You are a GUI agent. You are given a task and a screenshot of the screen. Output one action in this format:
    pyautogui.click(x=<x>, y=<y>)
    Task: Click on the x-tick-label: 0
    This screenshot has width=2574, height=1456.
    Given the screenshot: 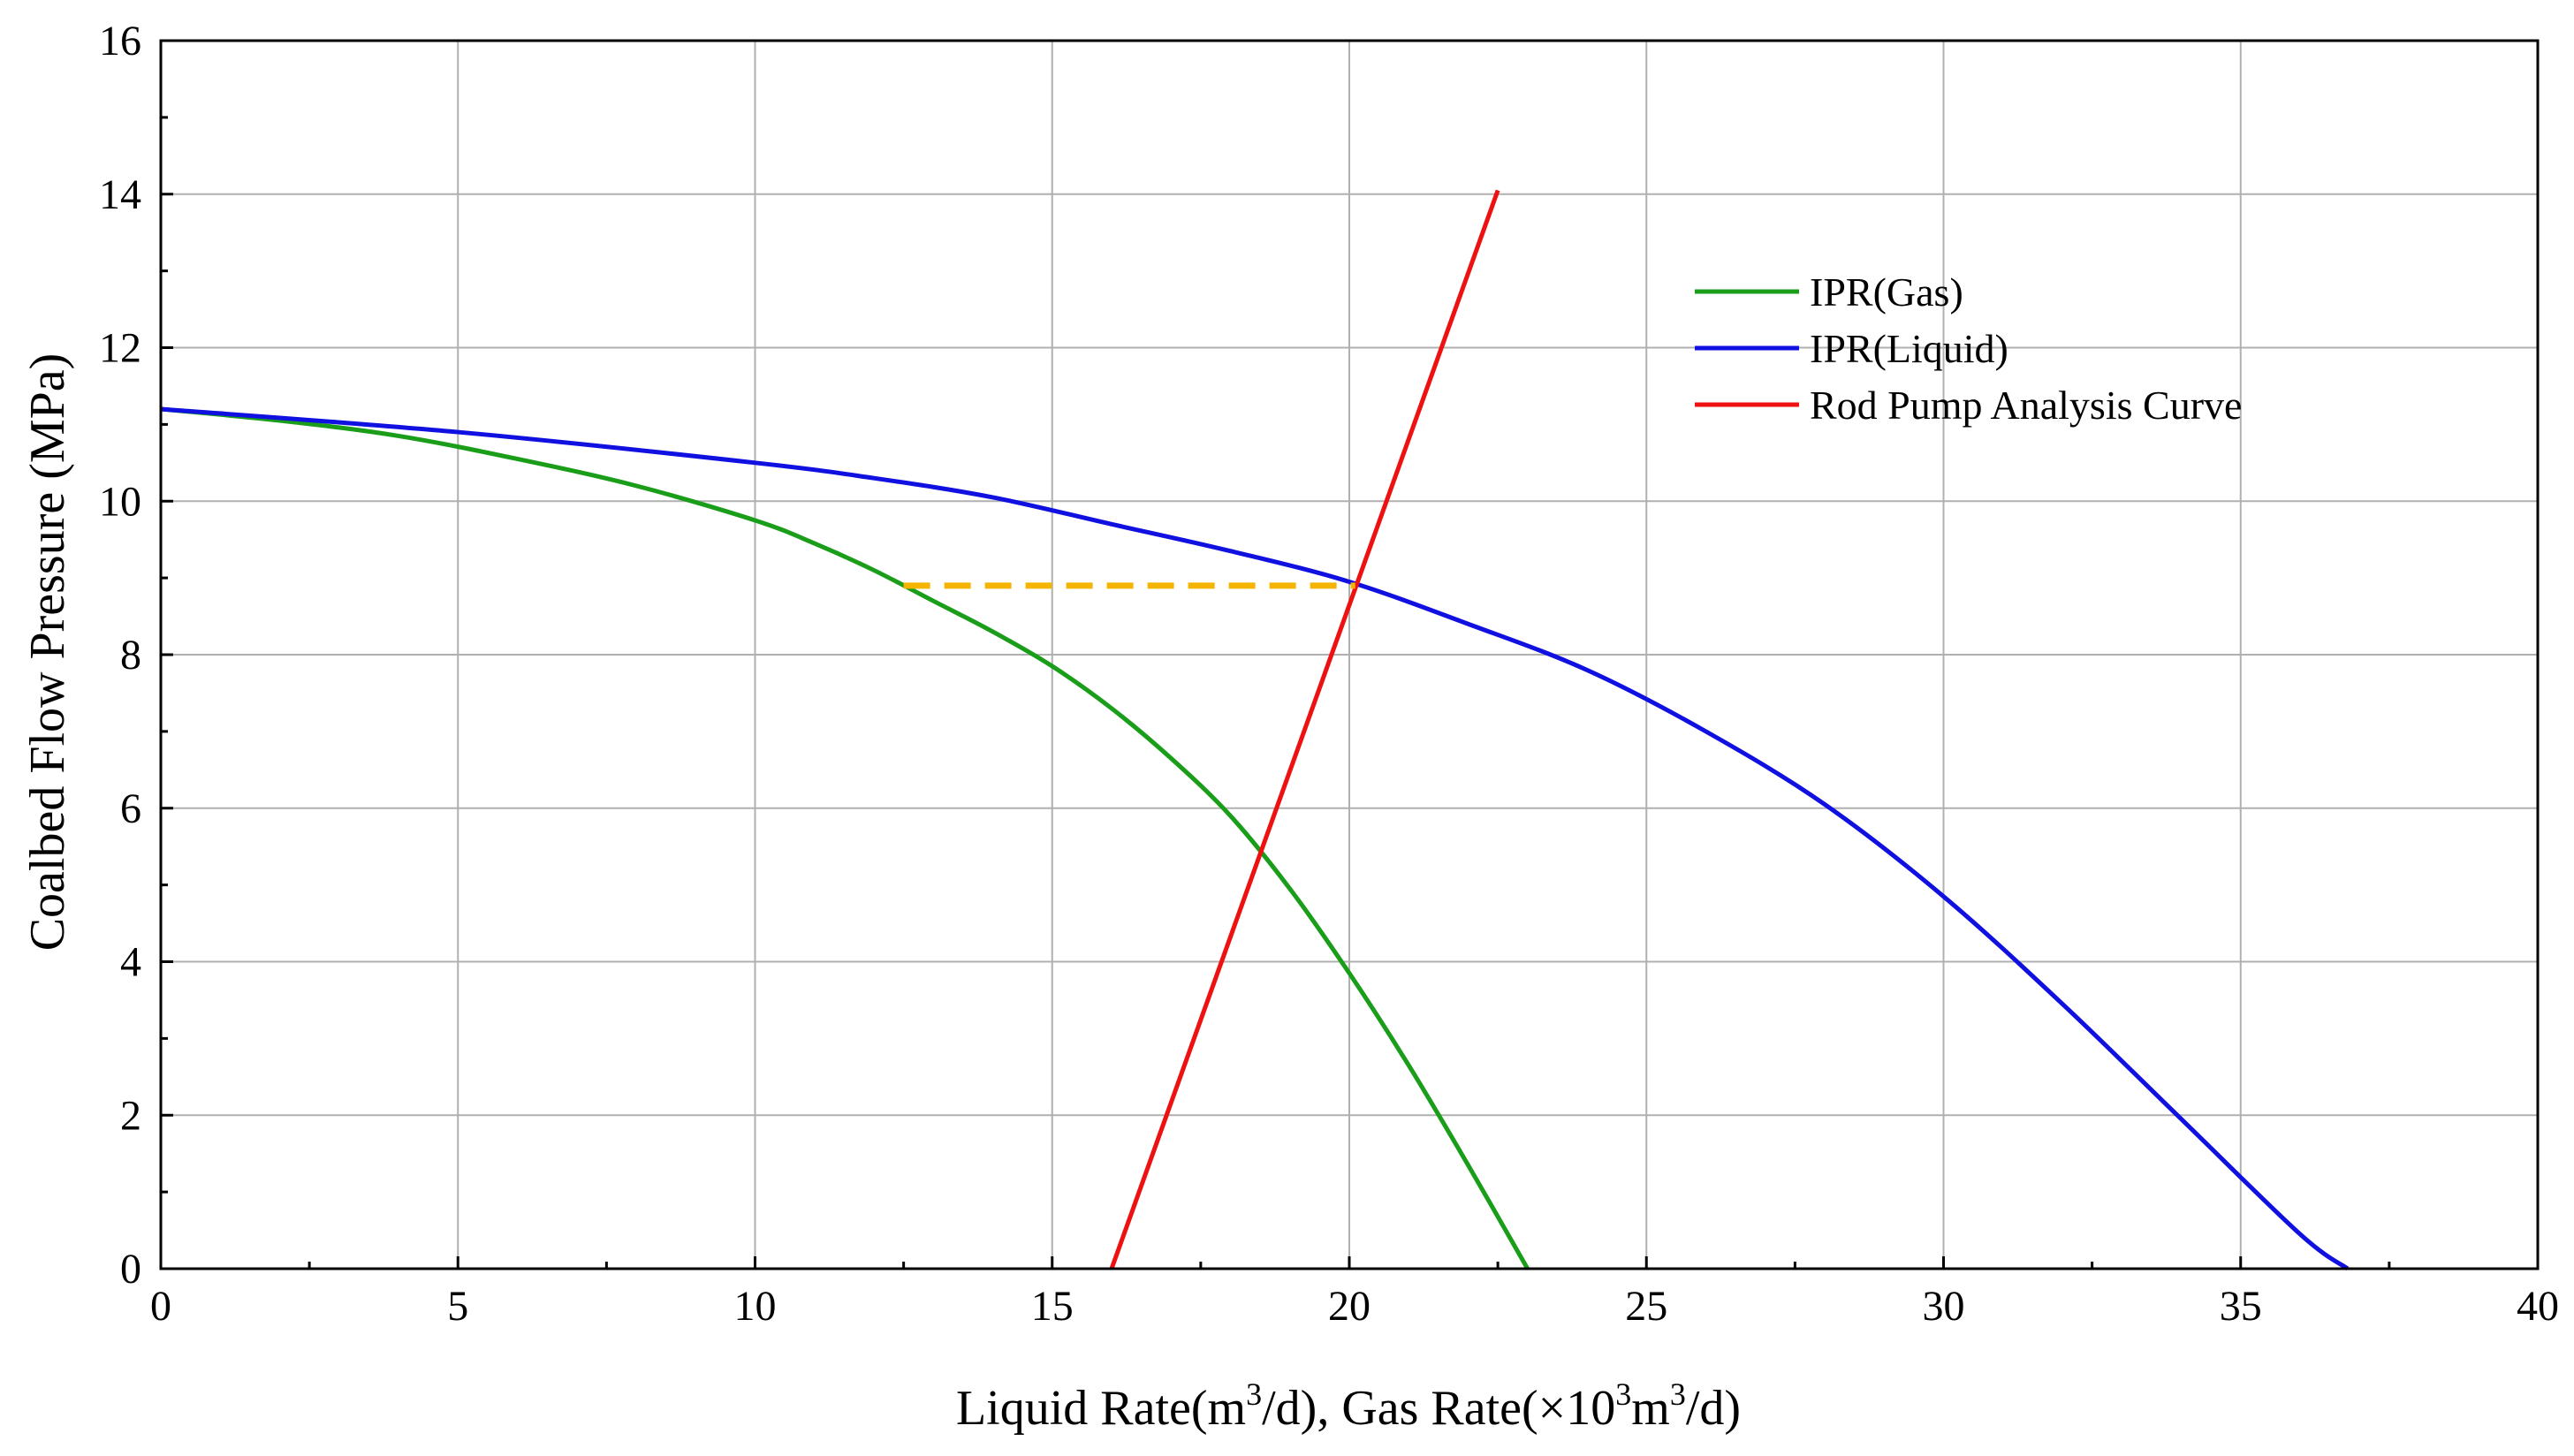 What is the action you would take?
    pyautogui.click(x=160, y=1306)
    